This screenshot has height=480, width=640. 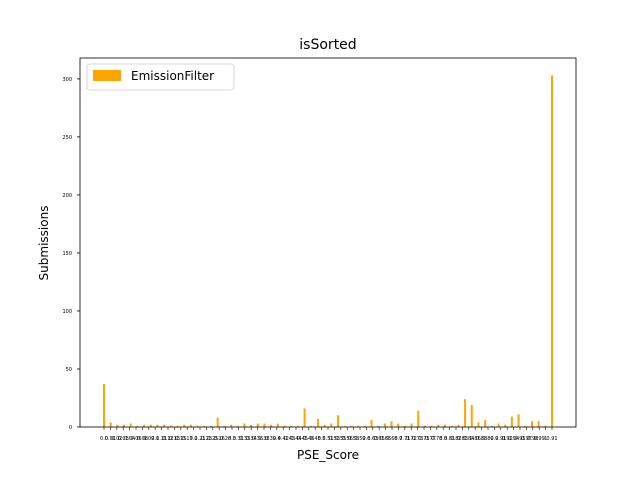 I want to click on x-tick-label: 0.13, so click(x=174, y=439).